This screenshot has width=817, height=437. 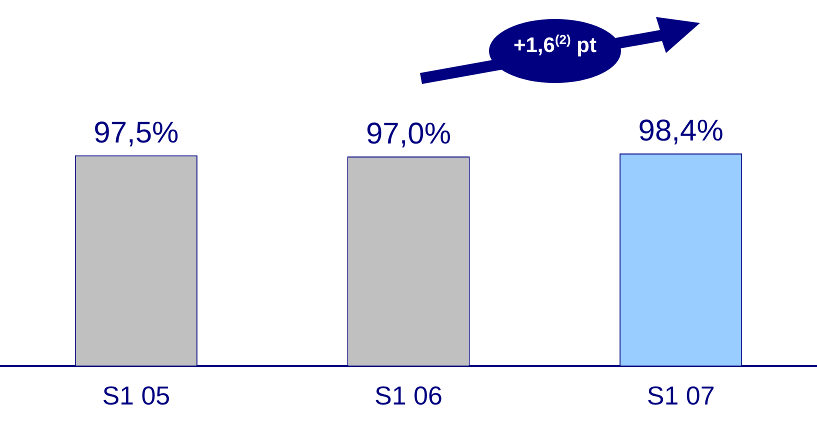 What do you see at coordinates (681, 131) in the screenshot?
I see `data-label: 98,4%` at bounding box center [681, 131].